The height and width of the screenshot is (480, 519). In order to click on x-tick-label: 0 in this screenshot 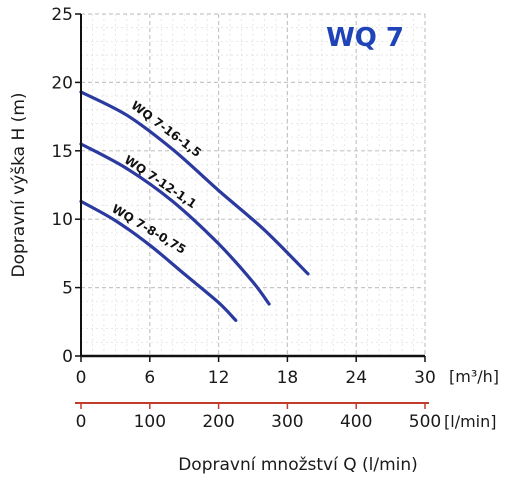, I will do `click(81, 378)`.